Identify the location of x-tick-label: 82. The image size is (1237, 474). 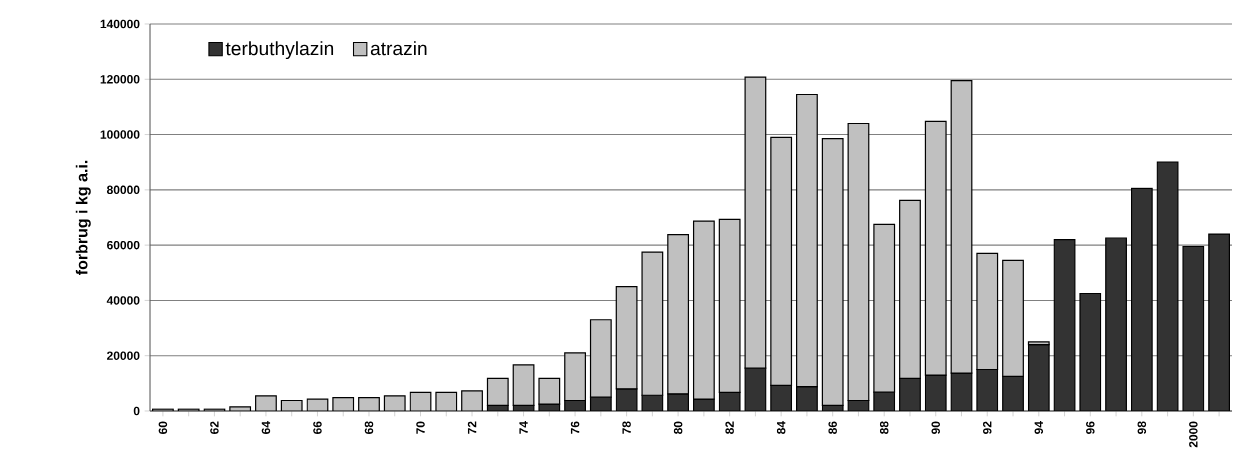
(729, 427).